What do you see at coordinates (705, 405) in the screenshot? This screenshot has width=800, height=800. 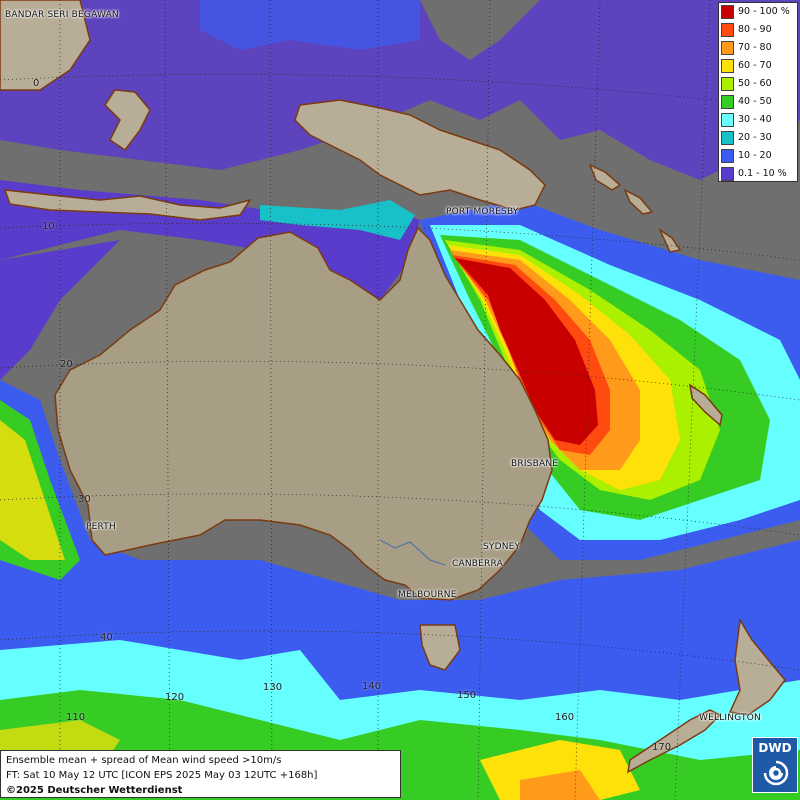 I see `new-caledonia` at bounding box center [705, 405].